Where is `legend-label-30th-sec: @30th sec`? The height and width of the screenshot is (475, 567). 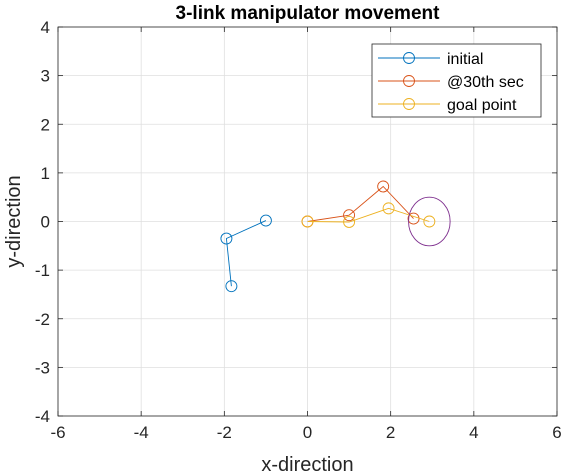 legend-label-30th-sec: @30th sec is located at coordinates (485, 82).